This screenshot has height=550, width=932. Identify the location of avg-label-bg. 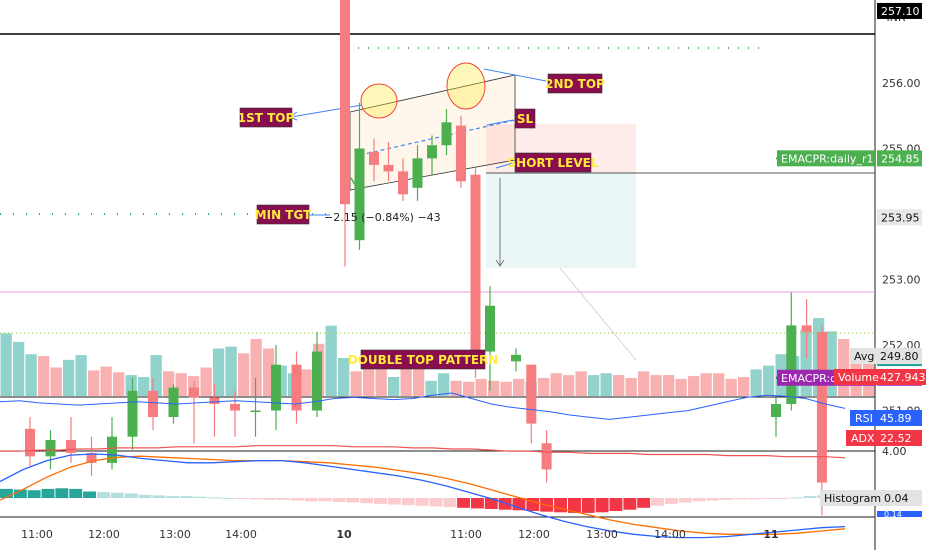
(886, 356).